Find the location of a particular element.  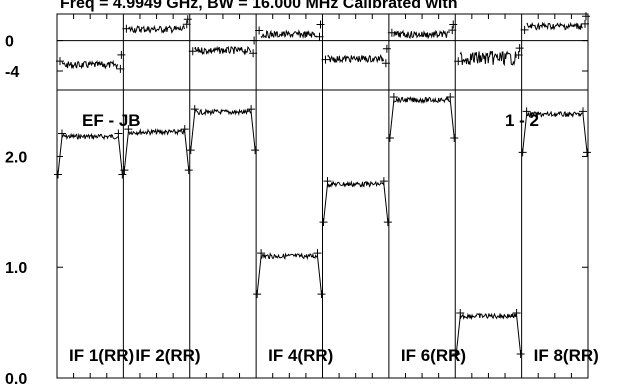

if-label: IF 8(RR) is located at coordinates (566, 355).